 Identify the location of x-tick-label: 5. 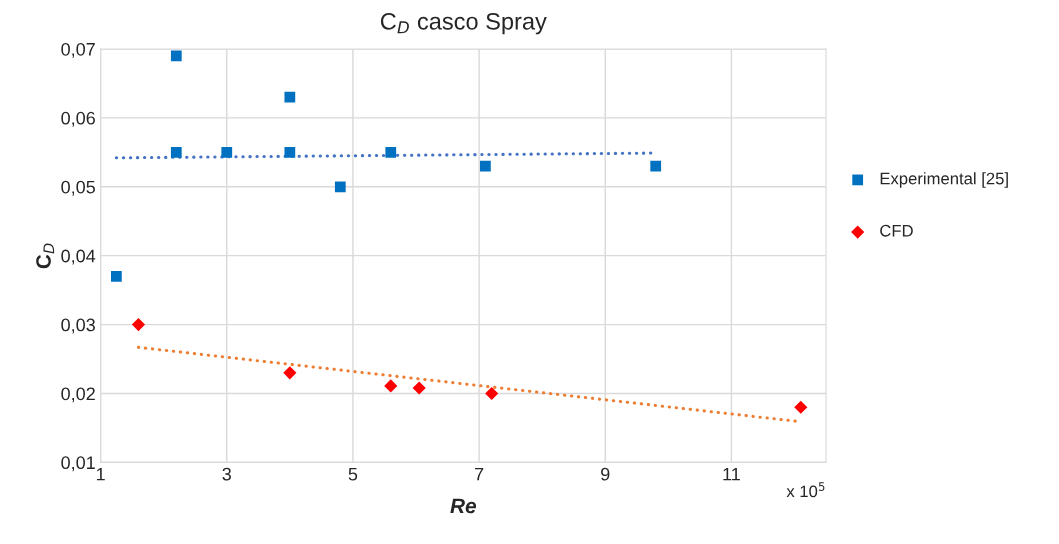
(353, 474).